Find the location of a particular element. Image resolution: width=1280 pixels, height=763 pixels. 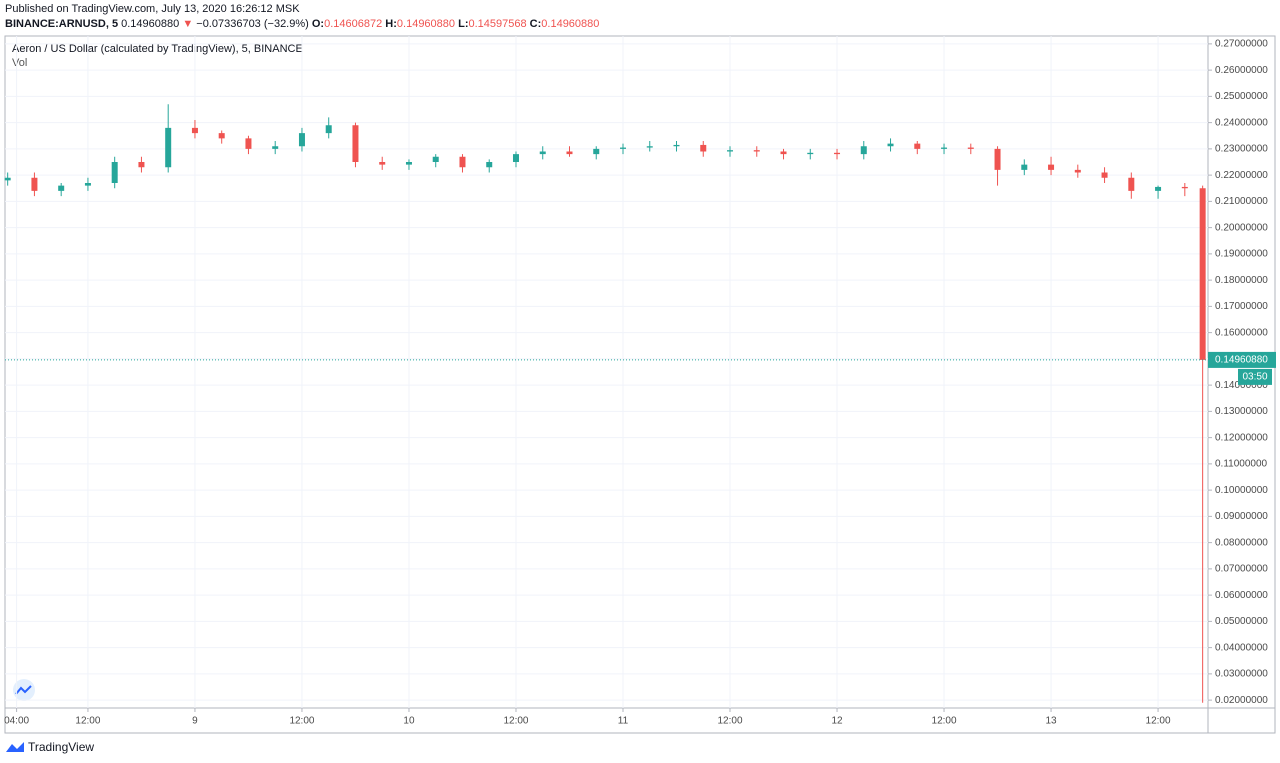

y-tick-label: 0.05000000 is located at coordinates (1241, 621).